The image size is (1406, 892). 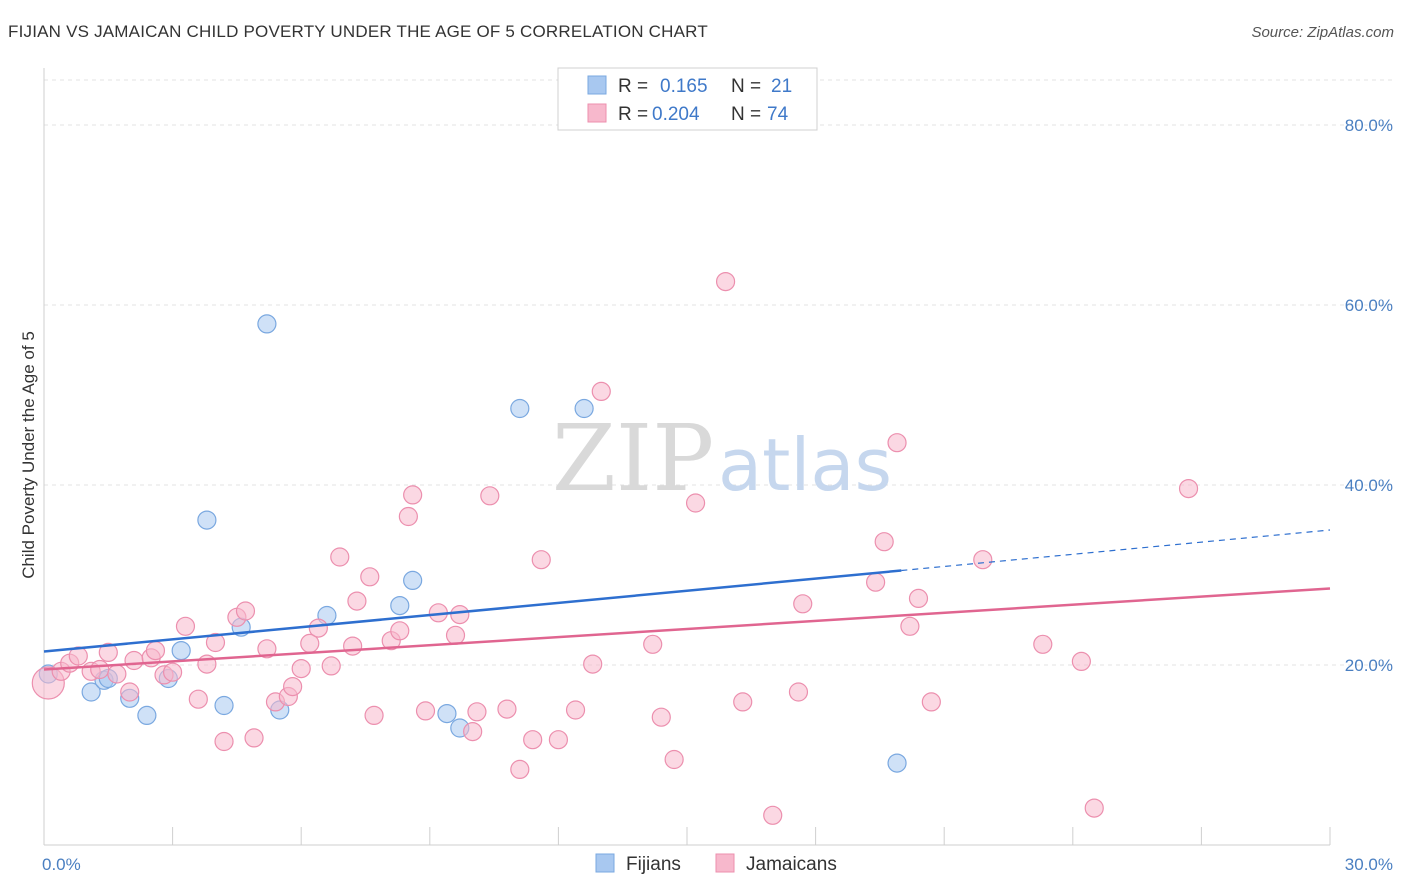 I want to click on y-axis-label: Child Poverty Under the Age of 5, so click(x=28, y=455).